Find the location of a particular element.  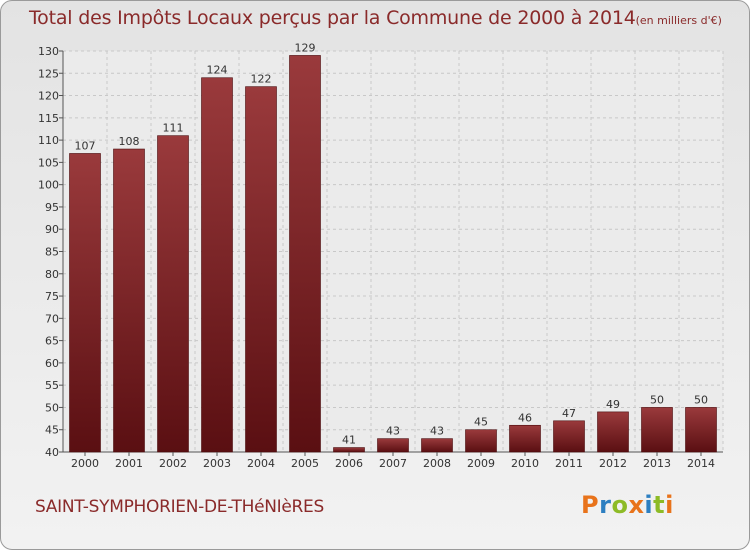

x-tick-label-2008: 2008 is located at coordinates (437, 463).